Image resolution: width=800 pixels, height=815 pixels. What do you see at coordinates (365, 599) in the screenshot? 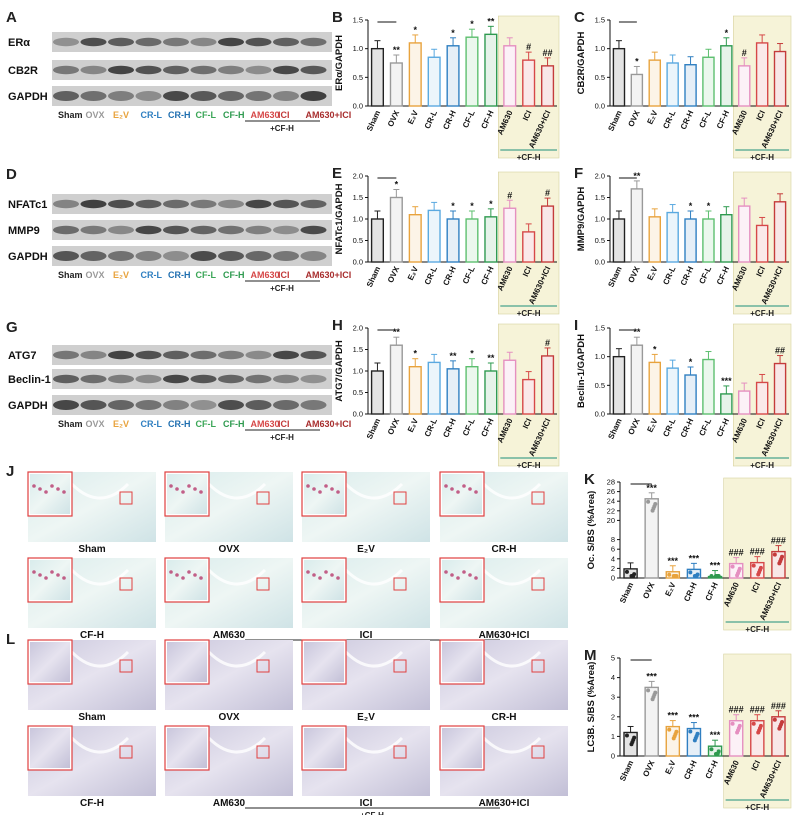
I see `histology-image: ICI` at bounding box center [365, 599].